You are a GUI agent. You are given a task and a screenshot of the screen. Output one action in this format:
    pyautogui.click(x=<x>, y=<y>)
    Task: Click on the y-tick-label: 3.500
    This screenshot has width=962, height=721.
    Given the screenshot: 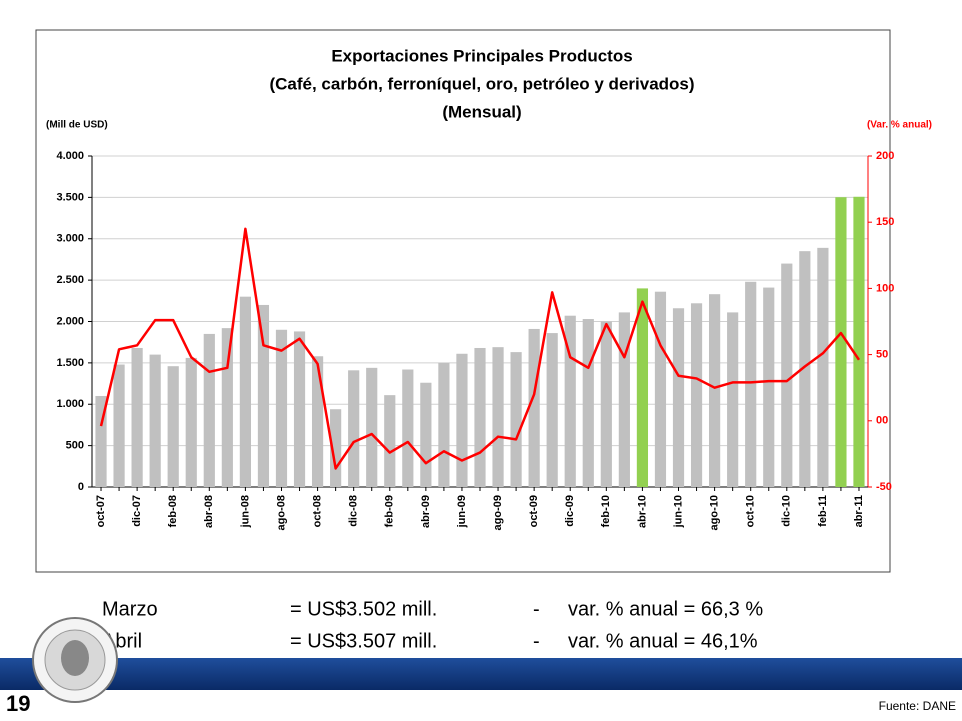 What is the action you would take?
    pyautogui.click(x=70, y=197)
    